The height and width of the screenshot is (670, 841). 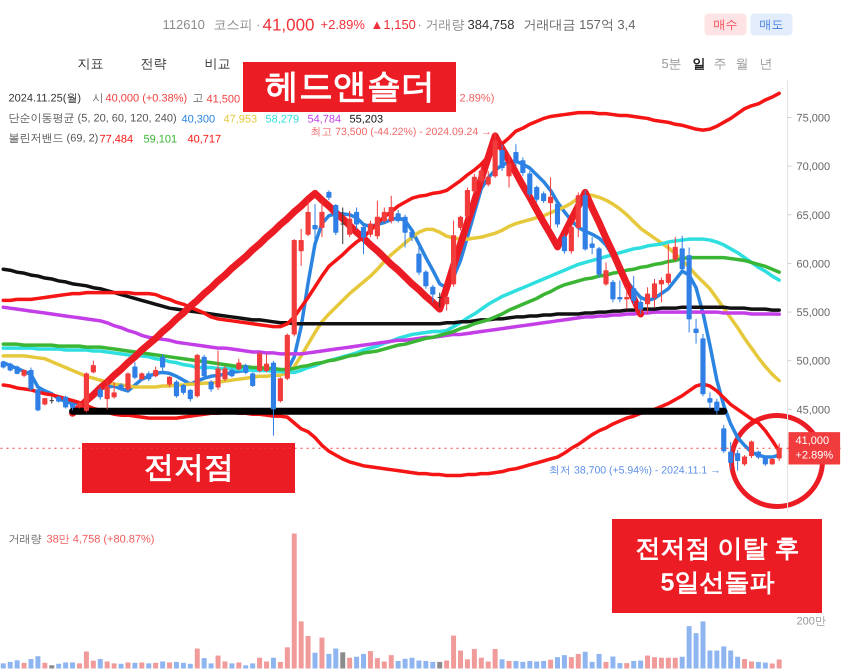 I want to click on annotation: 41,500, so click(x=223, y=100).